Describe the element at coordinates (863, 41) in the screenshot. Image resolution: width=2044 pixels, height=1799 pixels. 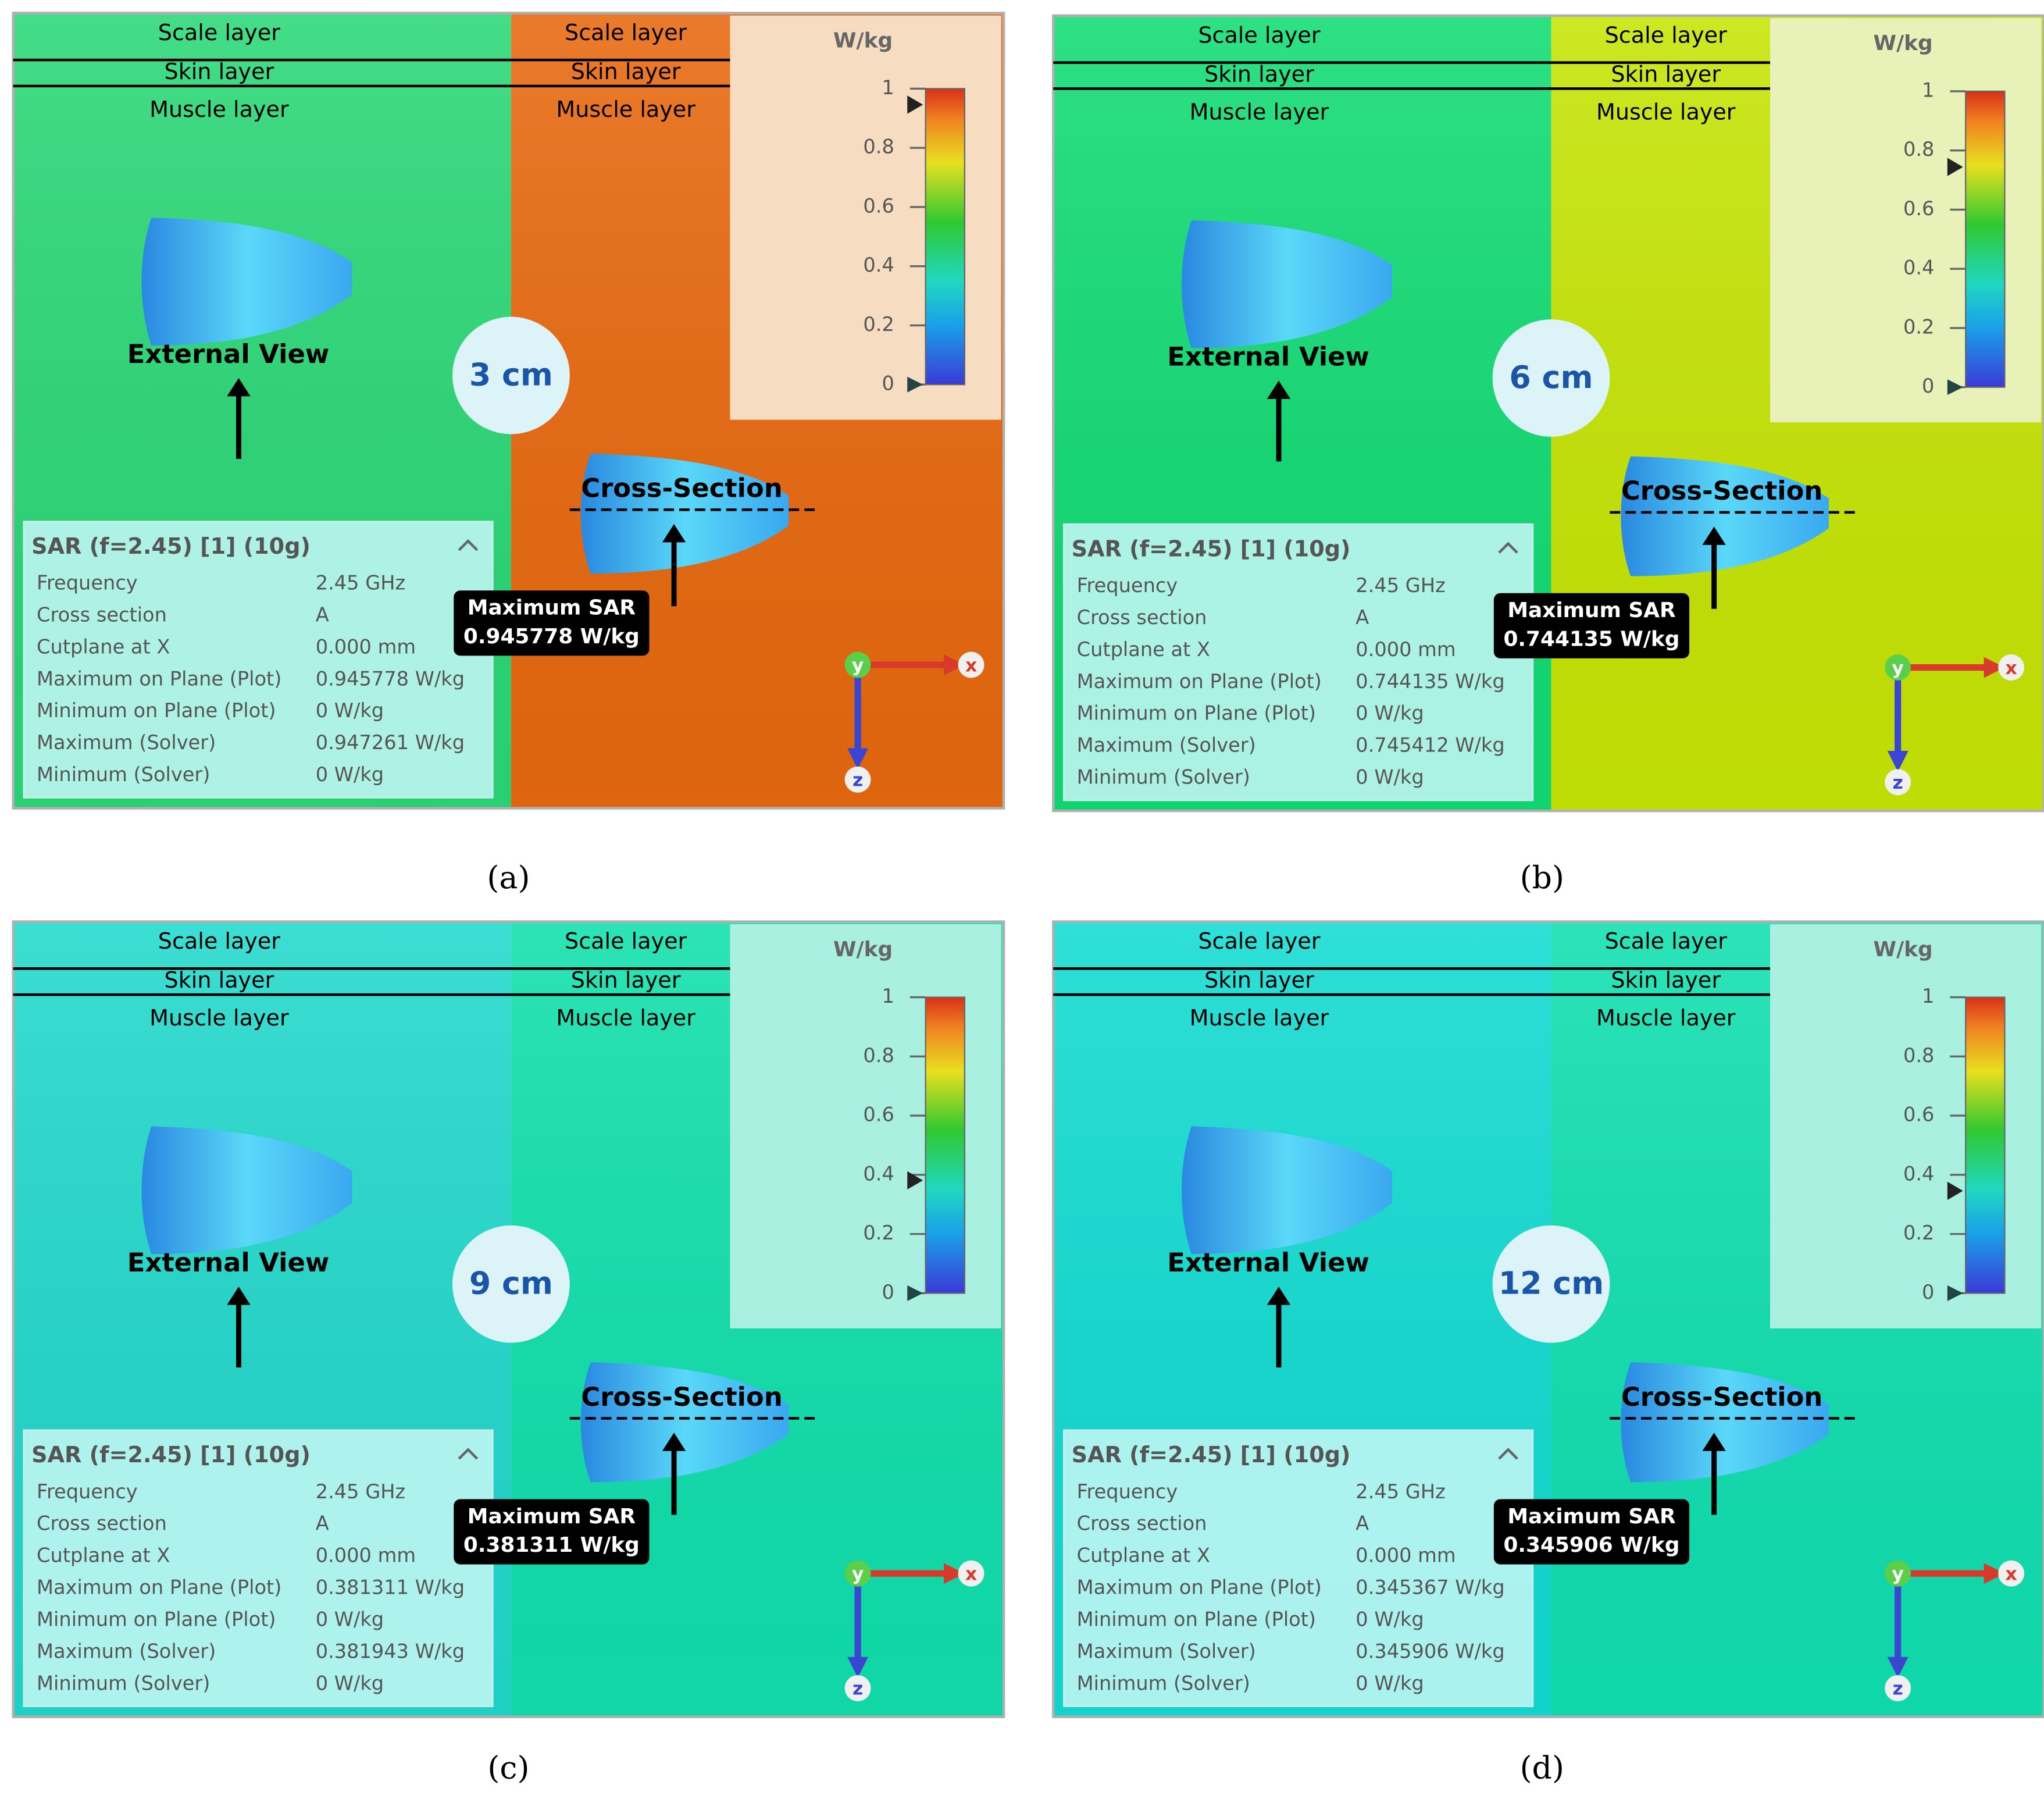
I see `colorbar-unit: W/kg` at that location.